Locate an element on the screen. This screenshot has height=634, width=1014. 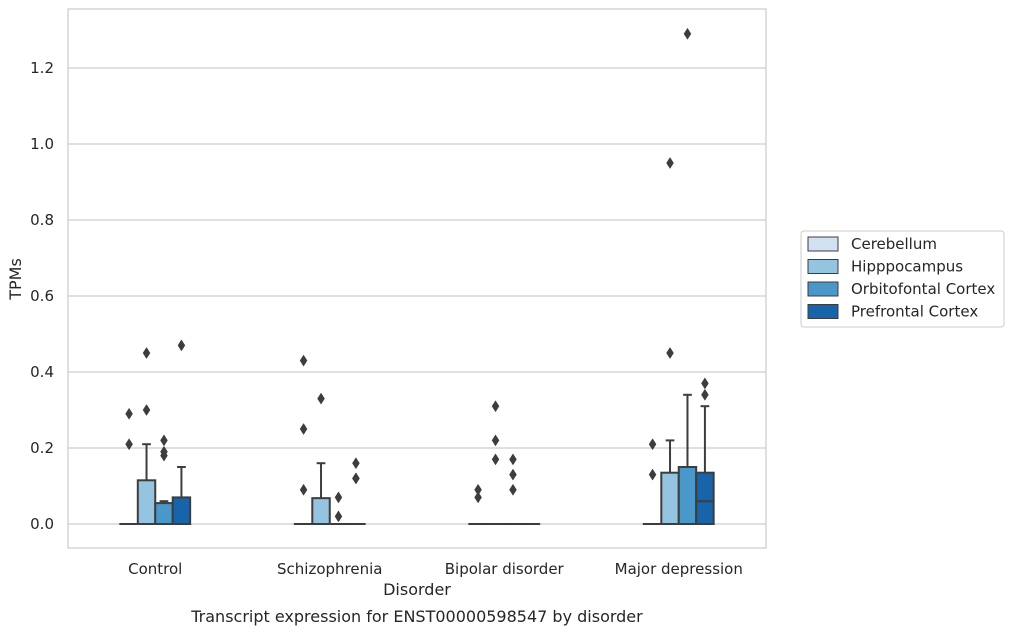
x-tick-label: Schizophrenia is located at coordinates (329, 569).